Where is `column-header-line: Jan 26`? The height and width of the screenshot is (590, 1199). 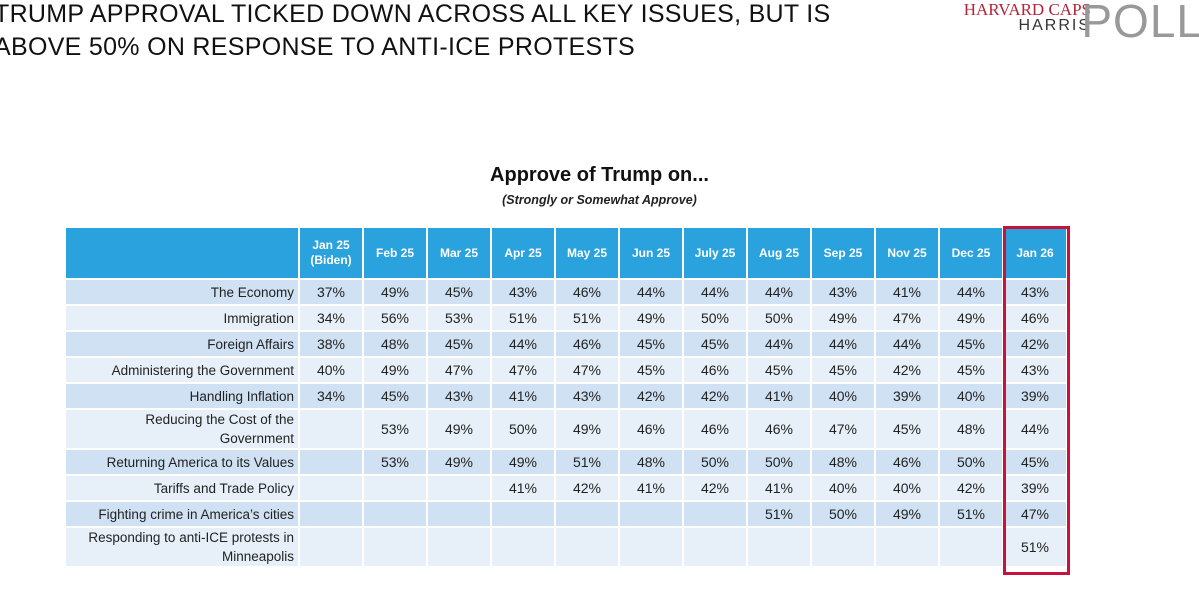 column-header-line: Jan 26 is located at coordinates (1035, 252).